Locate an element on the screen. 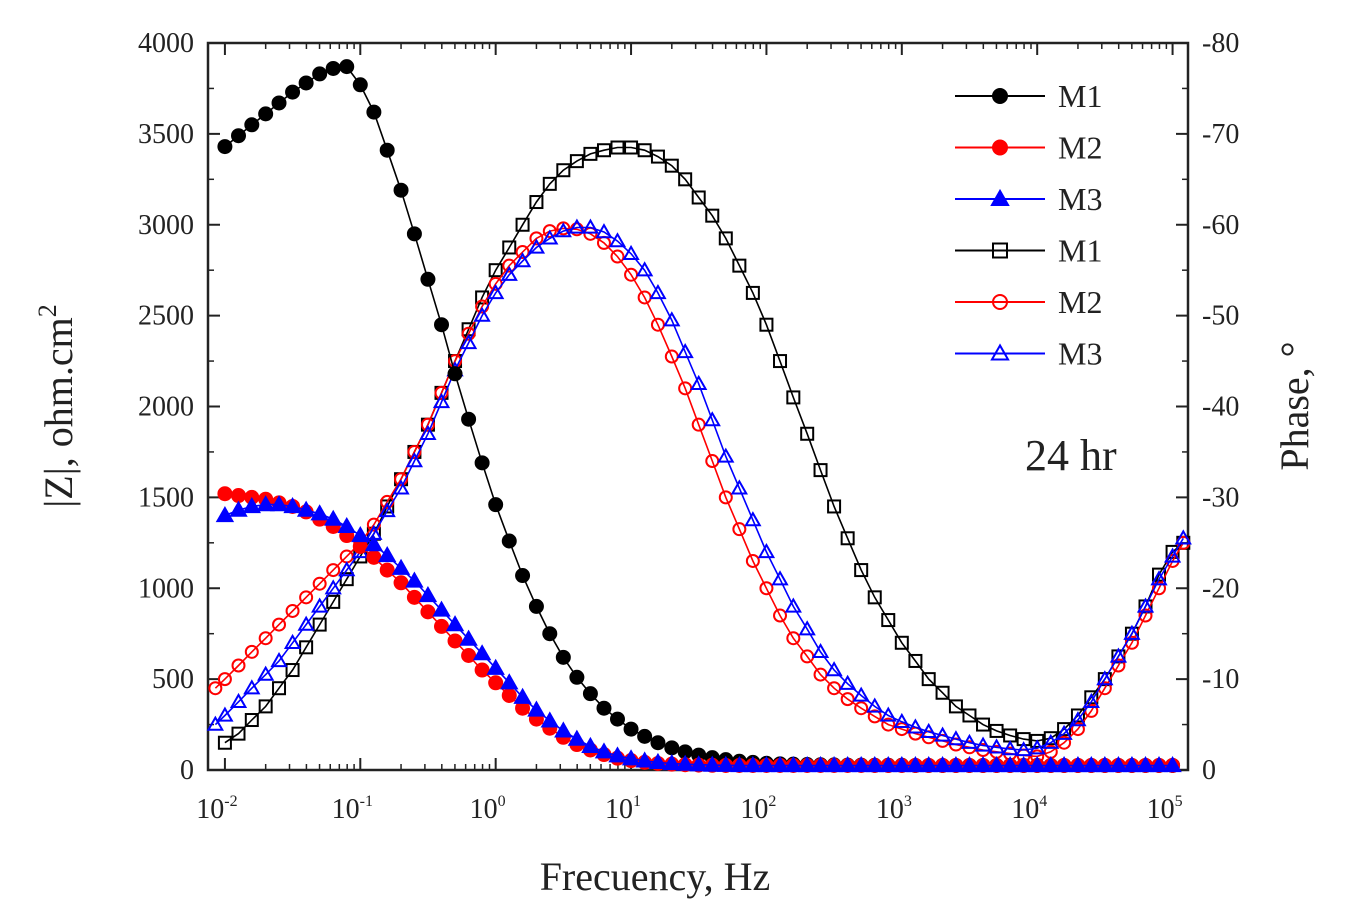 The image size is (1356, 923). y-right-tick-label: -60 is located at coordinates (1220, 225).